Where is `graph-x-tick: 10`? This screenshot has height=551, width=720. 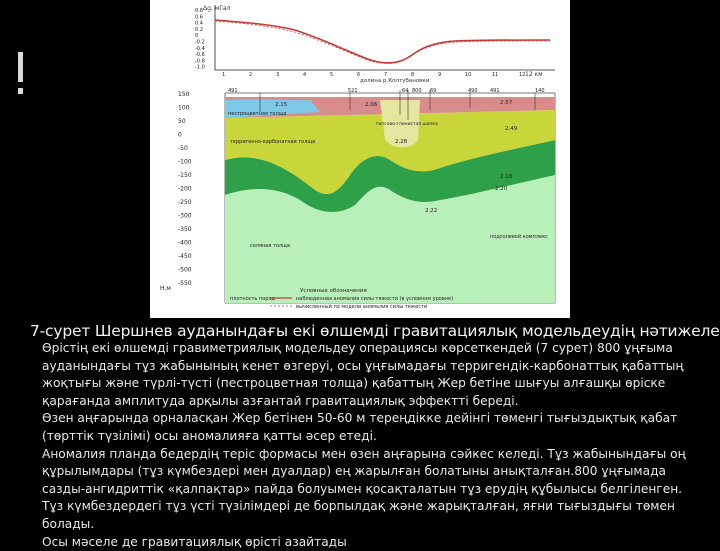 graph-x-tick: 10 is located at coordinates (468, 75).